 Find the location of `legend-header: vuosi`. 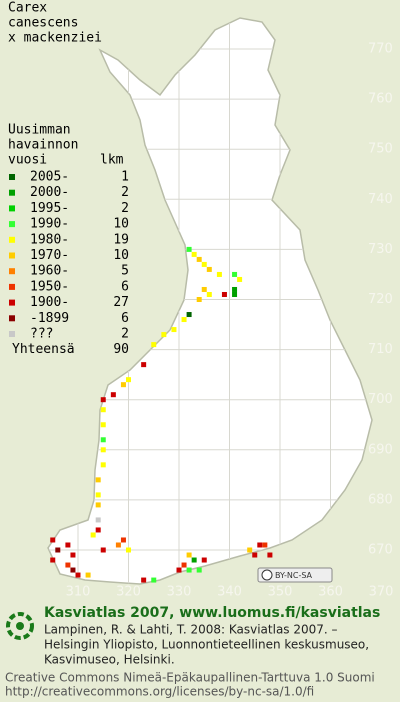

legend-header: vuosi is located at coordinates (27, 160).